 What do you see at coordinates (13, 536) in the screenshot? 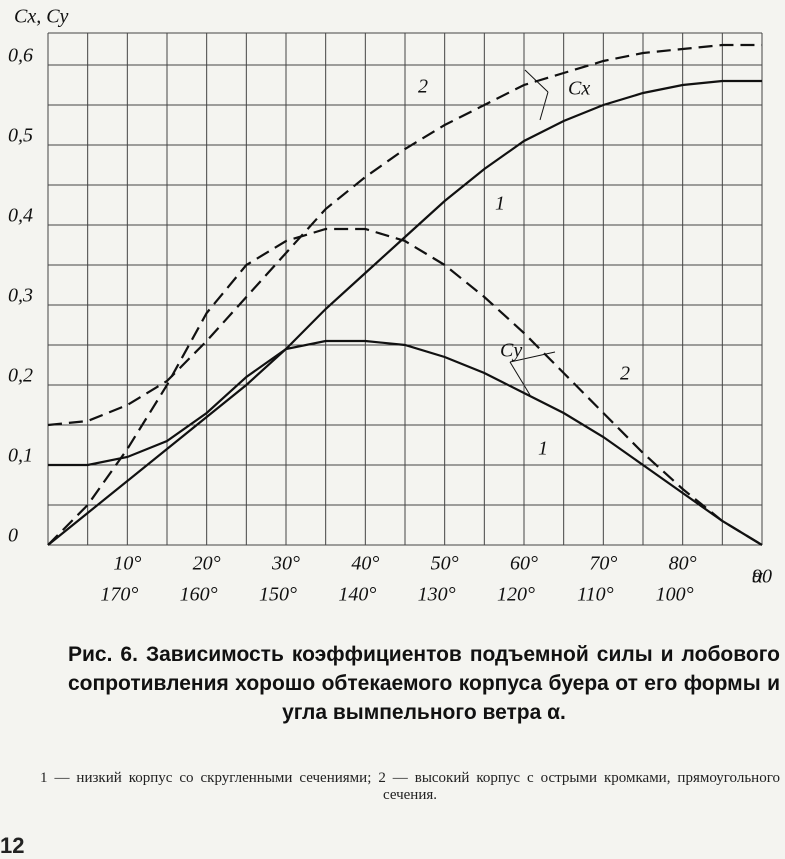
I see `y-tick-label: 0` at bounding box center [13, 536].